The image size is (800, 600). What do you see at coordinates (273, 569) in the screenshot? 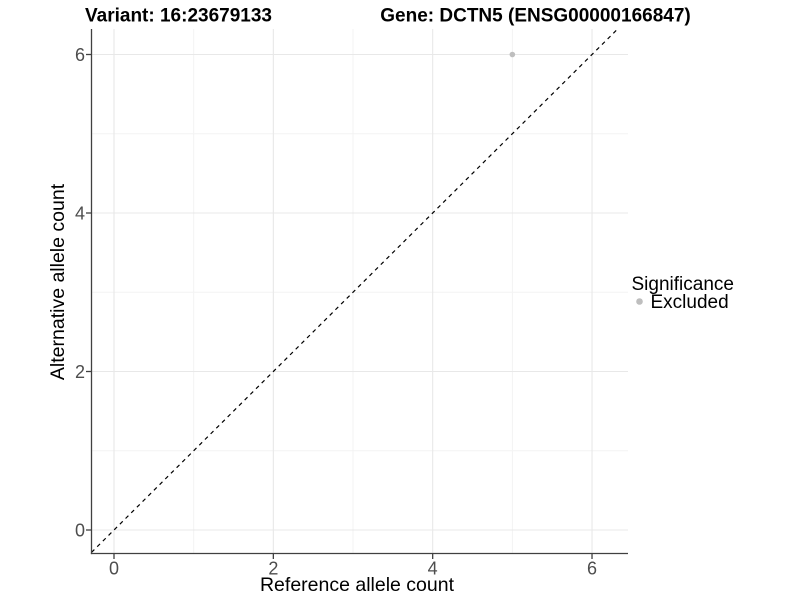
I see `x-tick-label: 2` at bounding box center [273, 569].